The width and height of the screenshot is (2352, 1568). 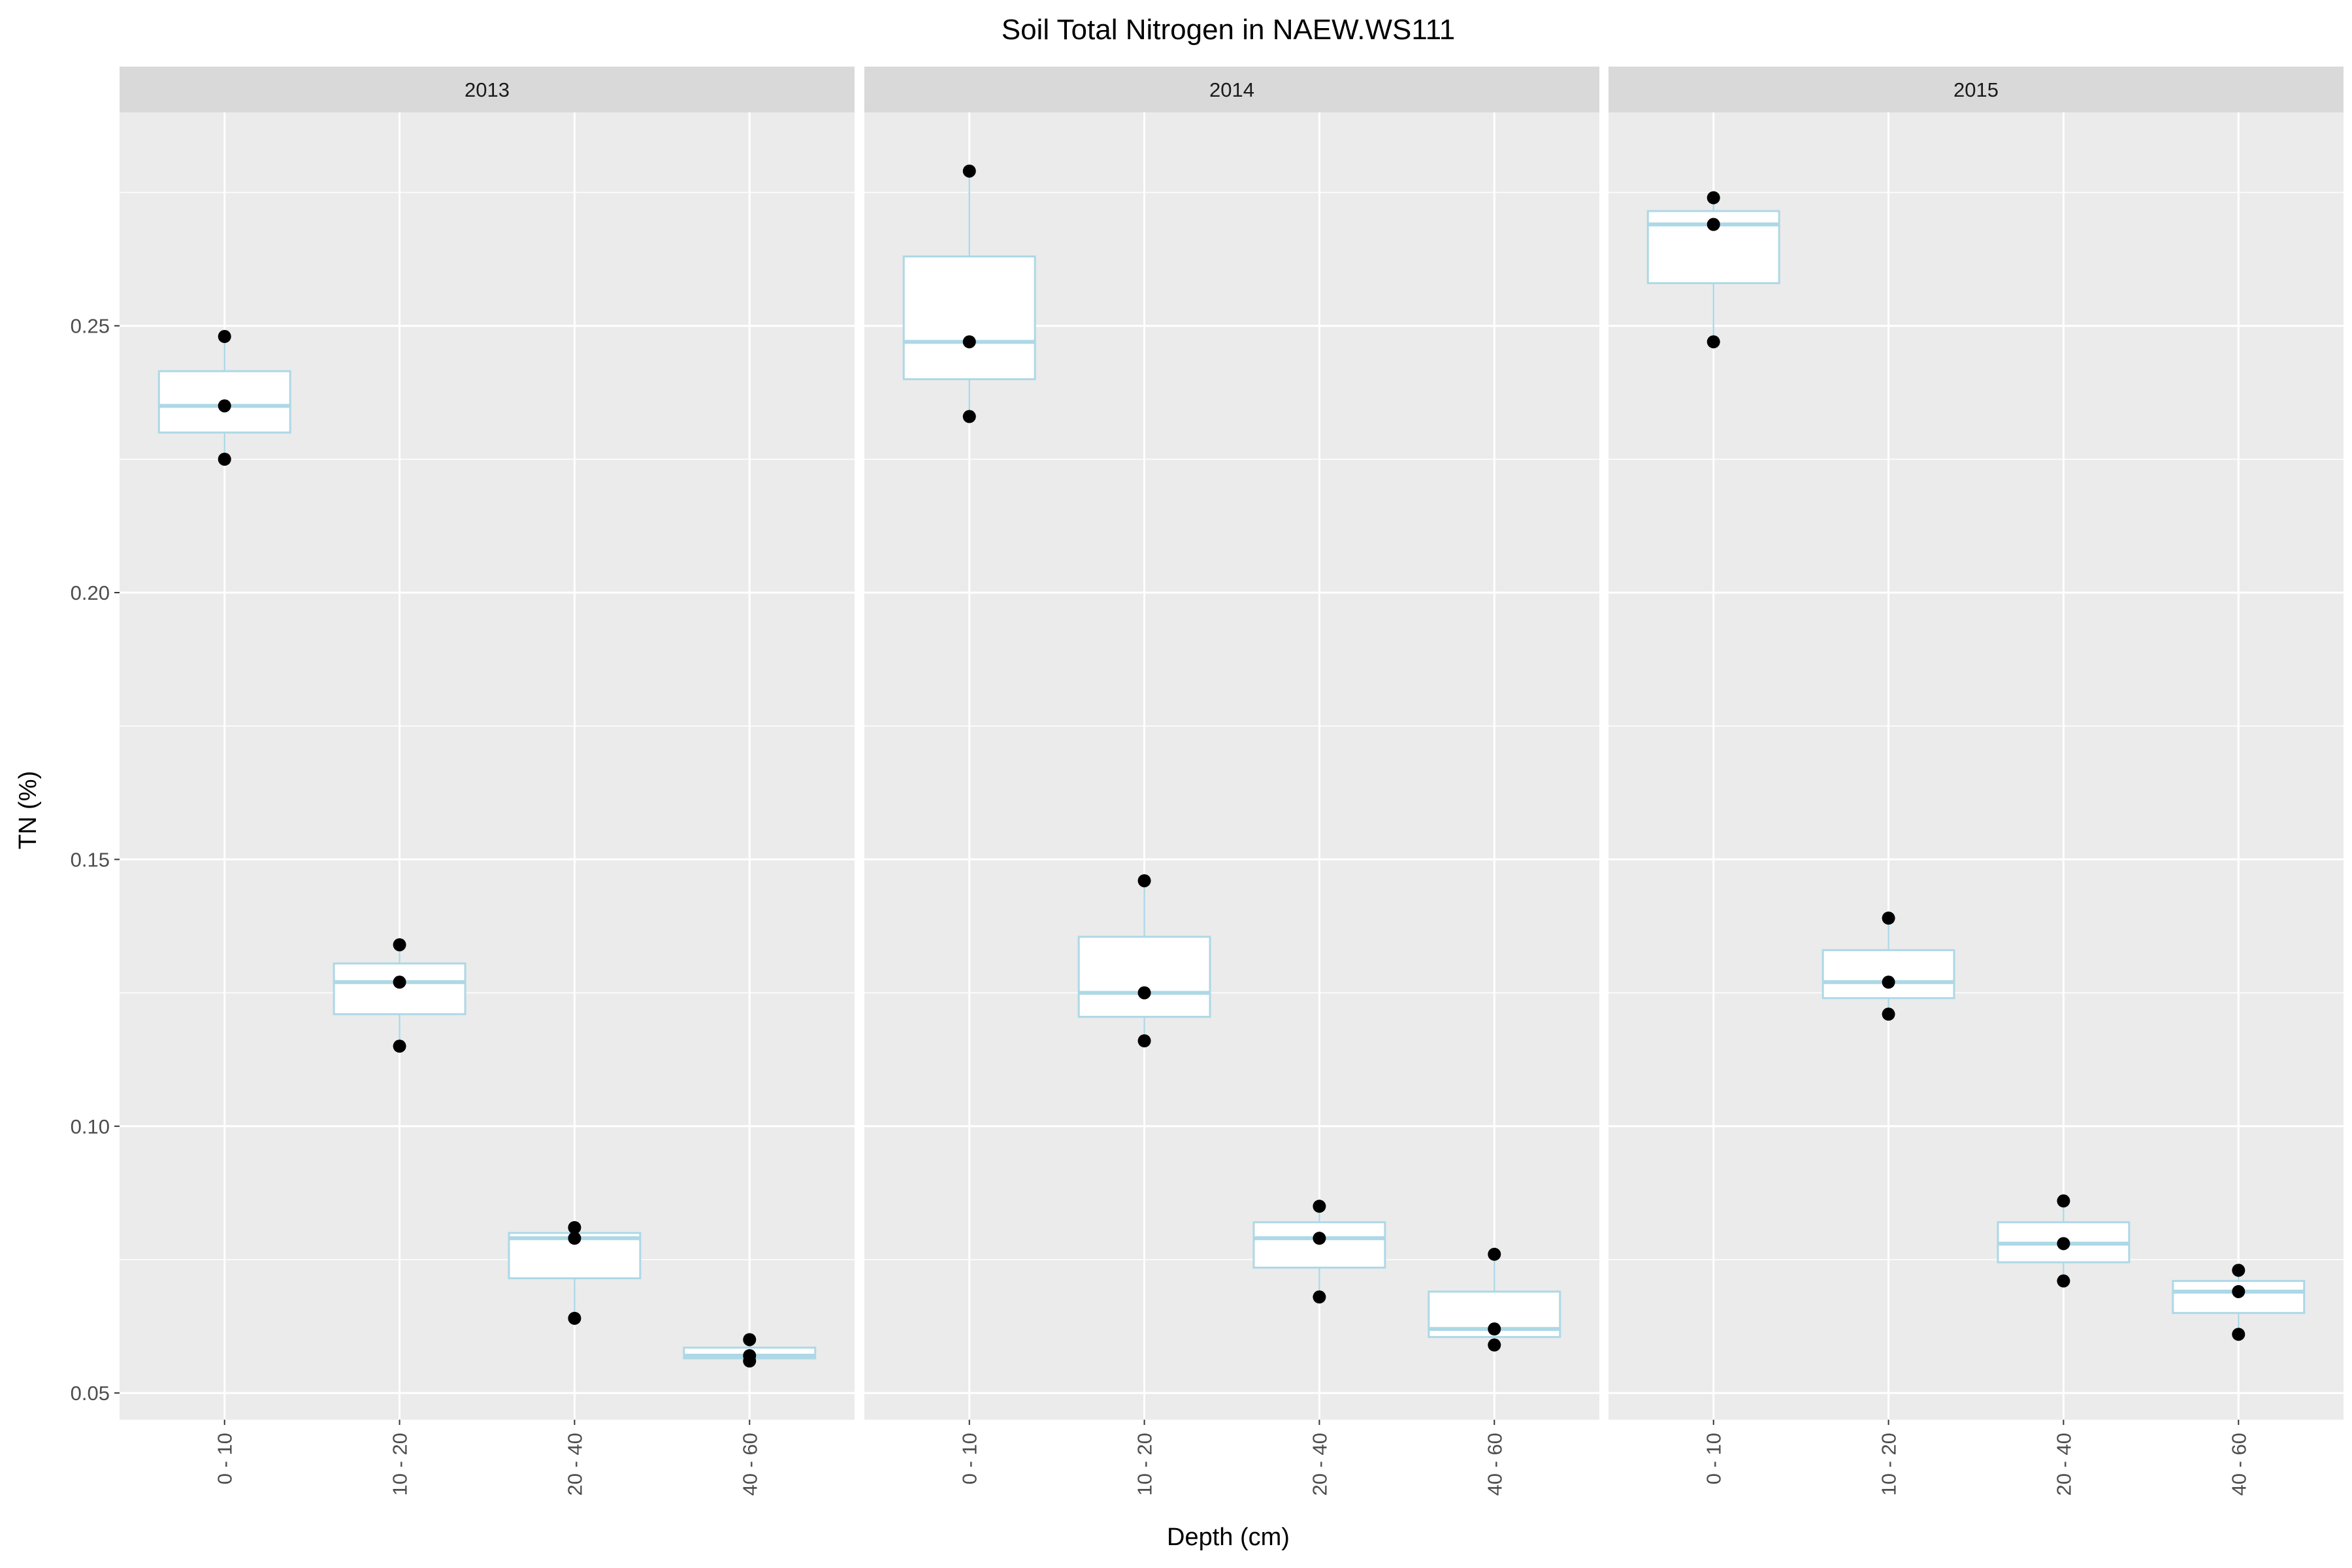 I want to click on facet-strip-label: 2013, so click(x=487, y=89).